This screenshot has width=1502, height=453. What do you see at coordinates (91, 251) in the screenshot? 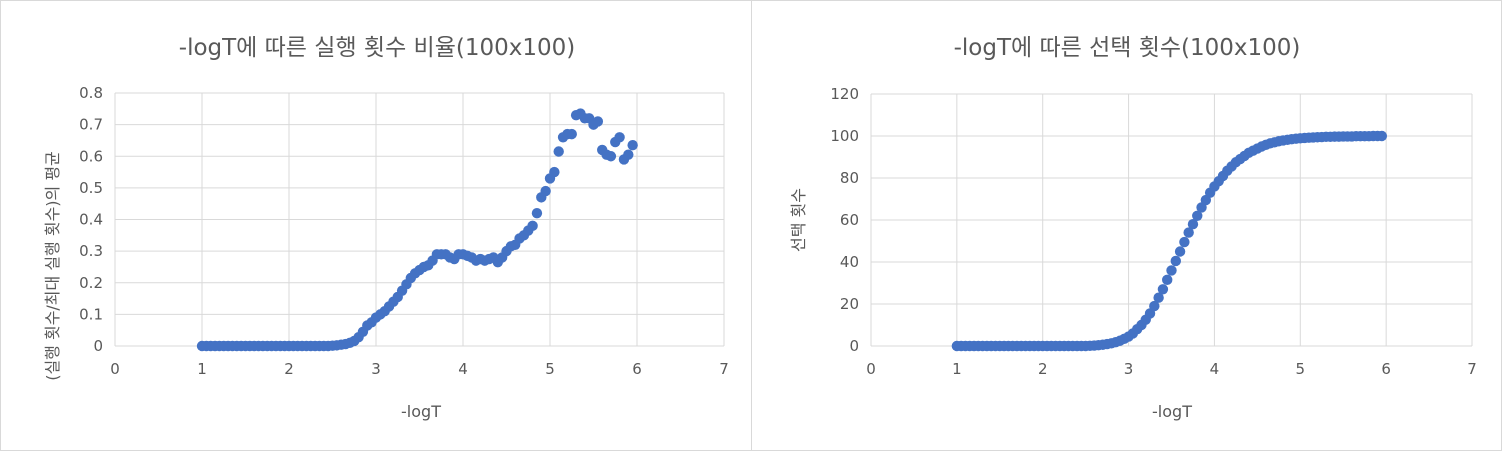
I see `y-tick-label: 0.3` at bounding box center [91, 251].